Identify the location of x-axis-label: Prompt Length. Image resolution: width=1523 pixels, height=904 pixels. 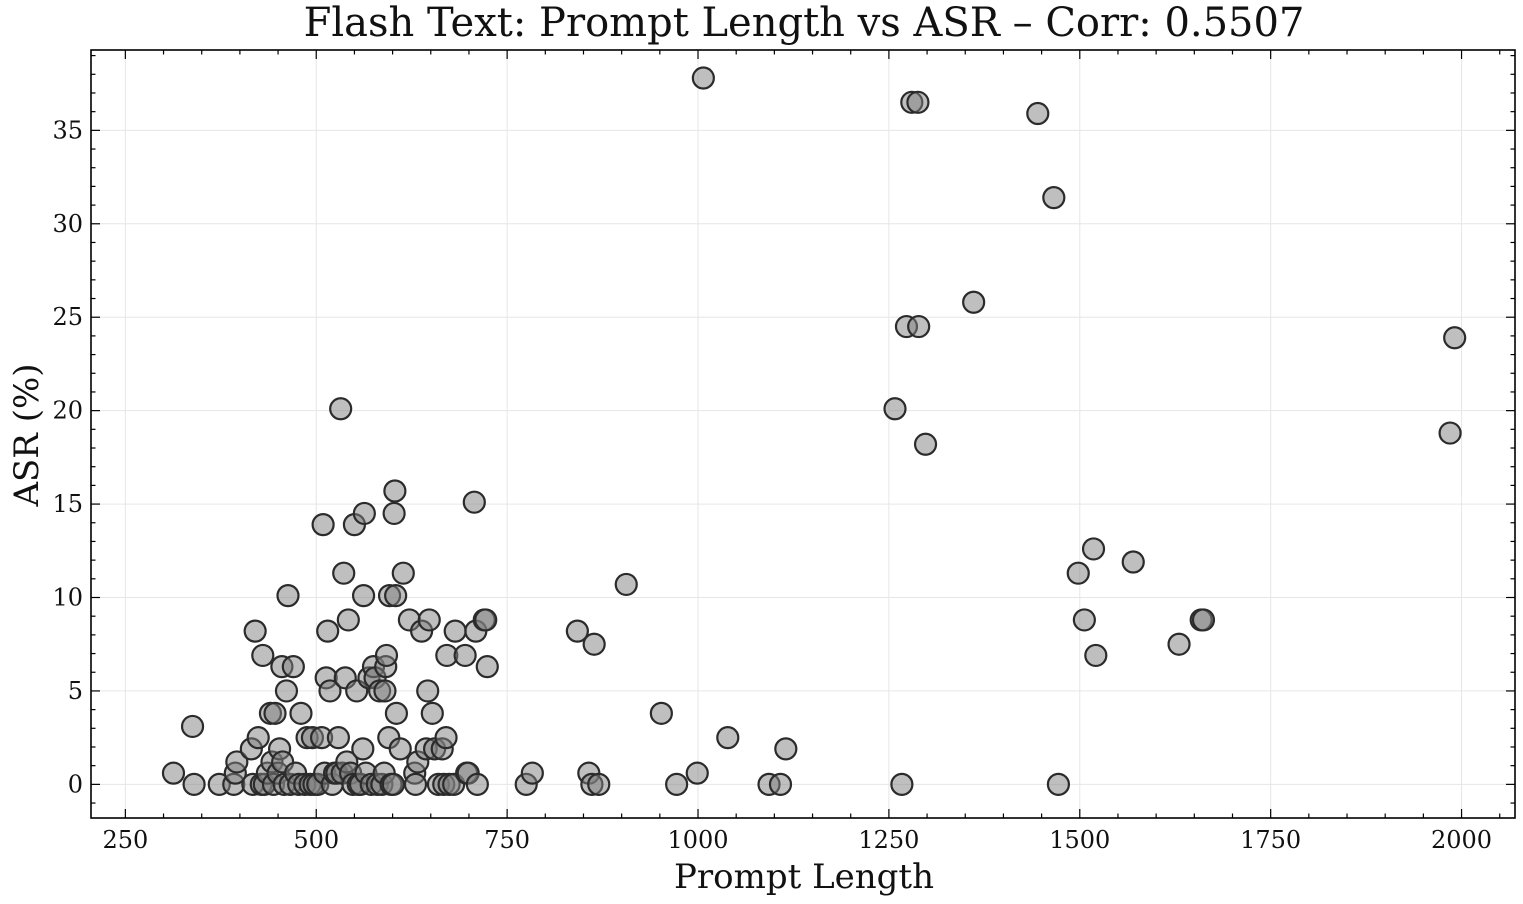
(804, 877).